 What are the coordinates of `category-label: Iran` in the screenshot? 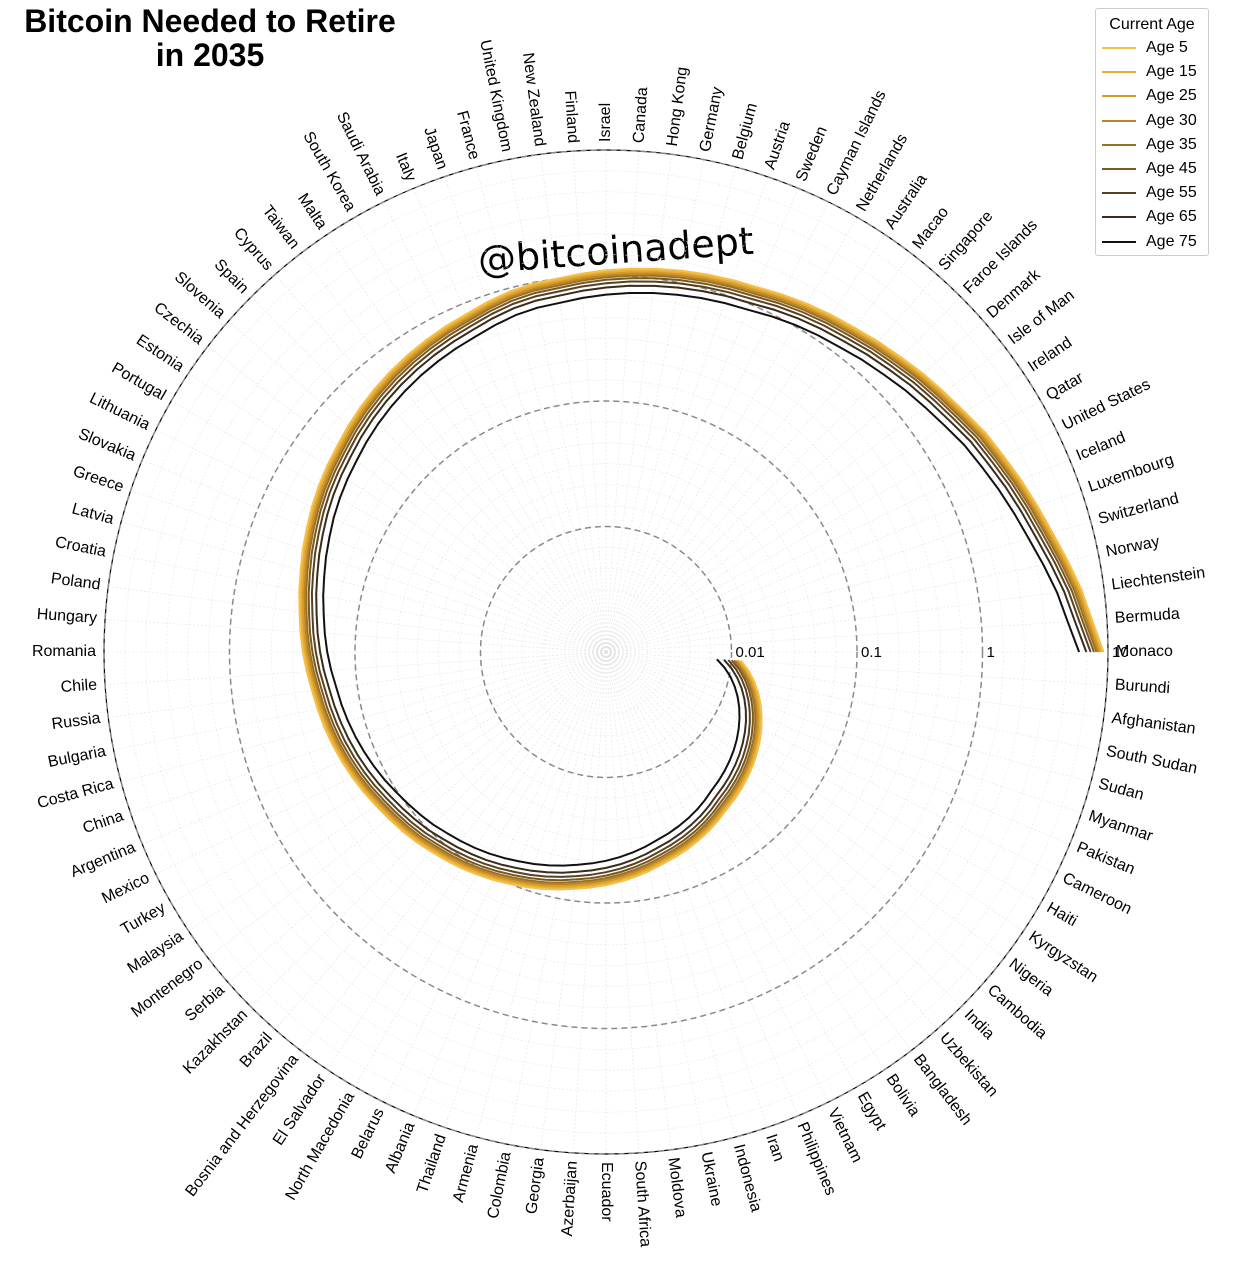 It's located at (774, 1148).